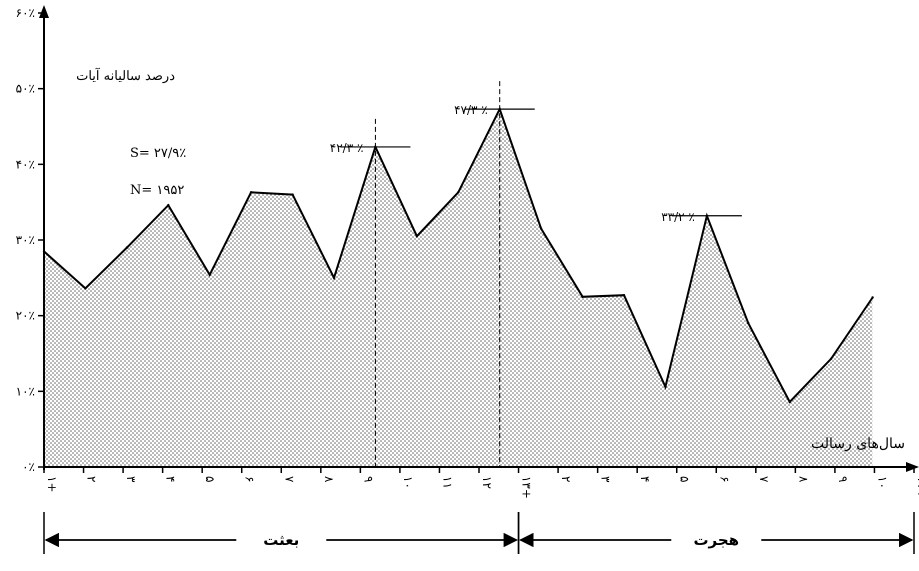 The height and width of the screenshot is (571, 919). I want to click on y-tick-label: ۰٪, so click(28, 467).